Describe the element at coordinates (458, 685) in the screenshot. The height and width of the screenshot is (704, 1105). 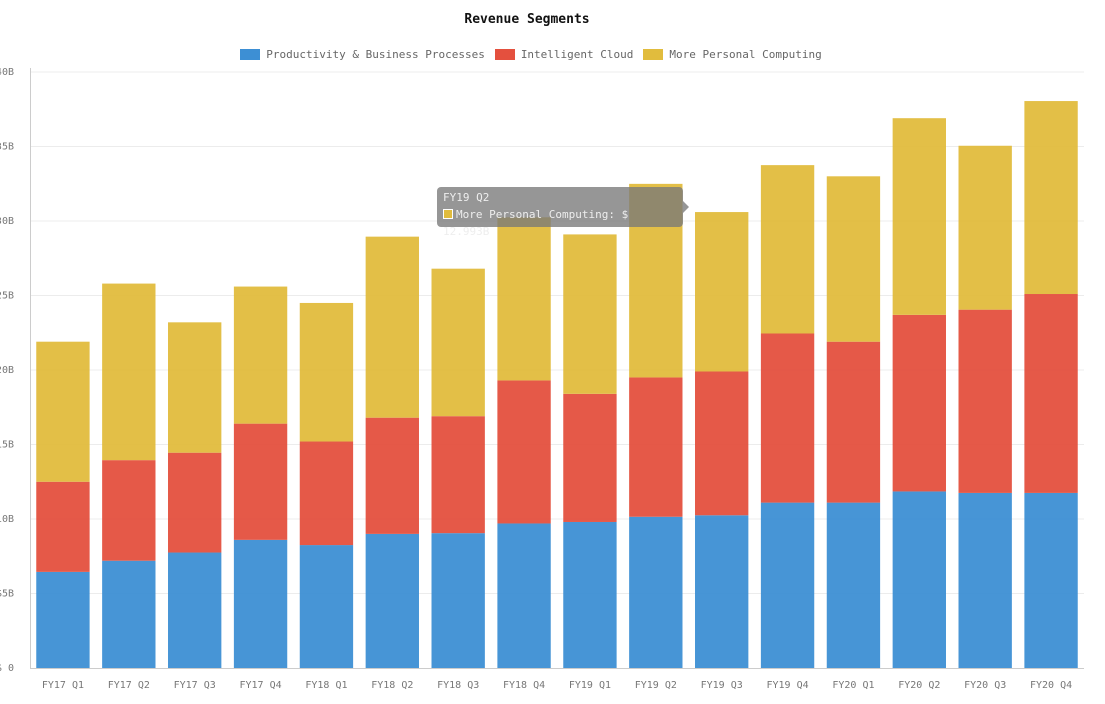
I see `x-tick-label-6: FY18 Q3` at that location.